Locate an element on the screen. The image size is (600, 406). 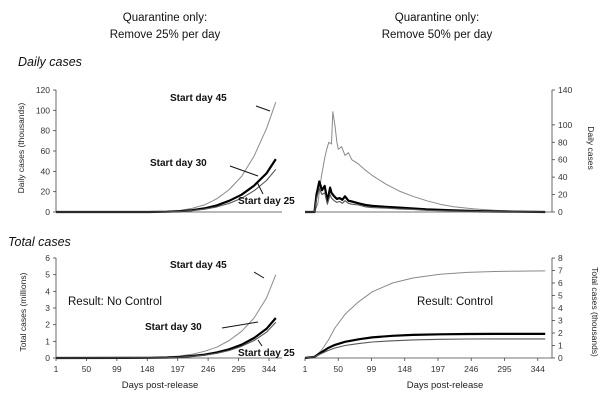
daily-cases-right-panel: 0 20 40 60 80 100 140 is located at coordinates (438, 151).